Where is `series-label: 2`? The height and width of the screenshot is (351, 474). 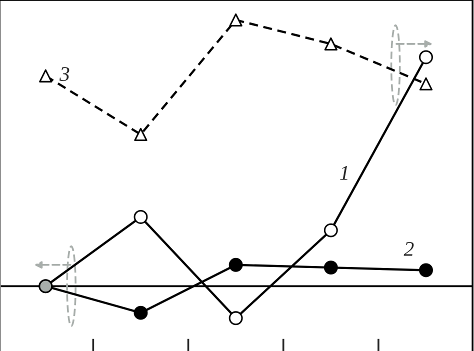
series-label: 2 is located at coordinates (409, 249).